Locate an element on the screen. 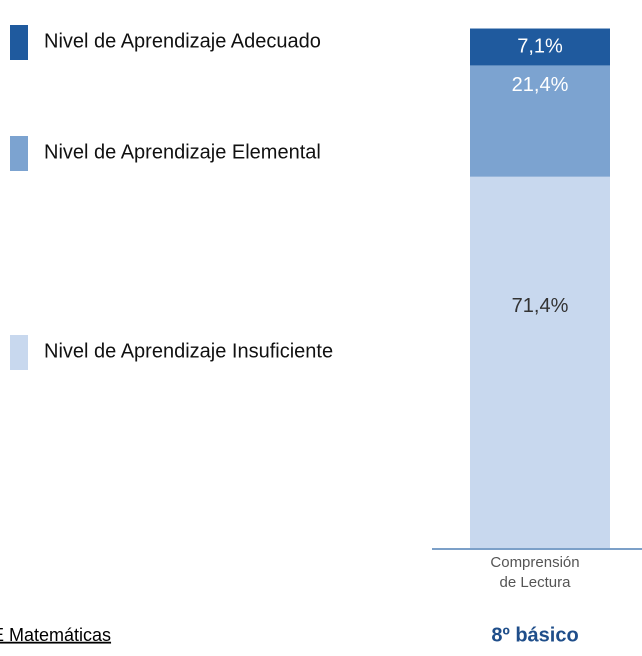 Image resolution: width=642 pixels, height=656 pixels. data-label: 7,1% is located at coordinates (540, 46).